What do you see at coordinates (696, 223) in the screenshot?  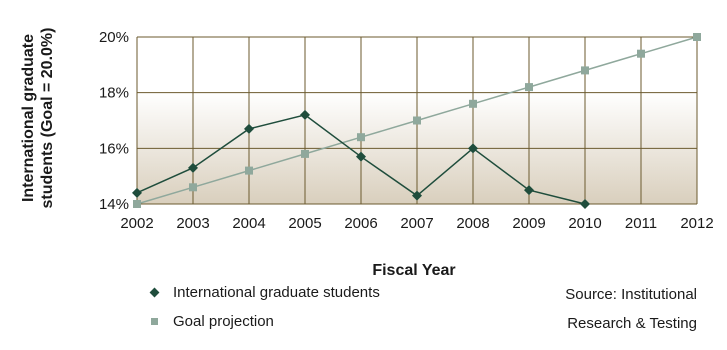 I see `x-tick-label: 2012` at bounding box center [696, 223].